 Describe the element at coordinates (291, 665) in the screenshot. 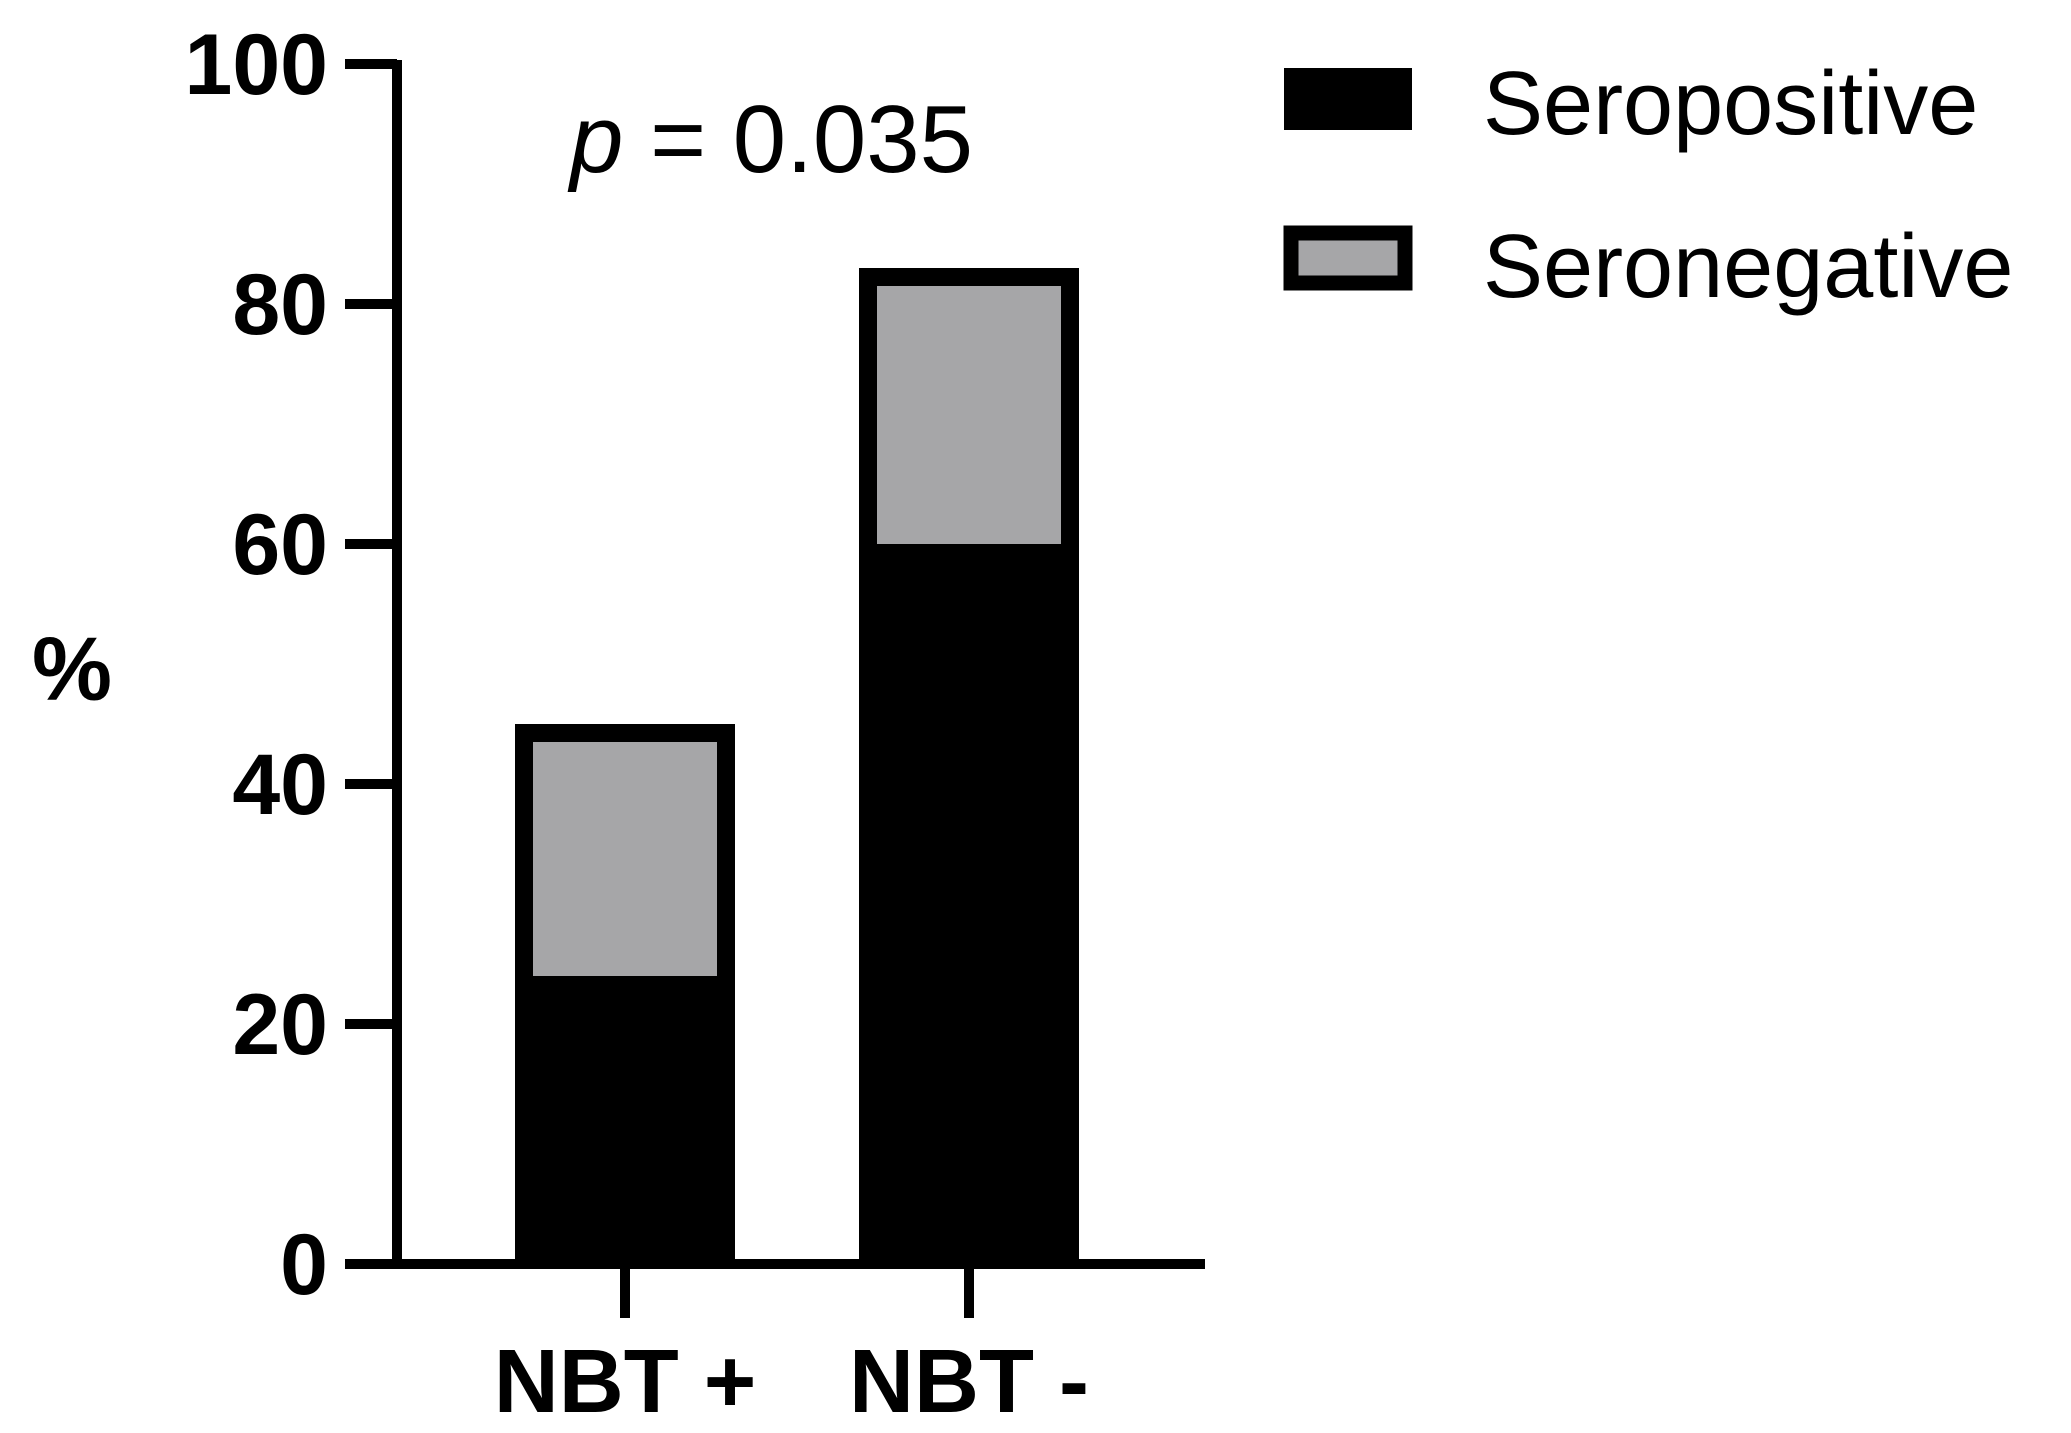

I see `y-axis-ticks: 0 20 40 60 80 100` at that location.